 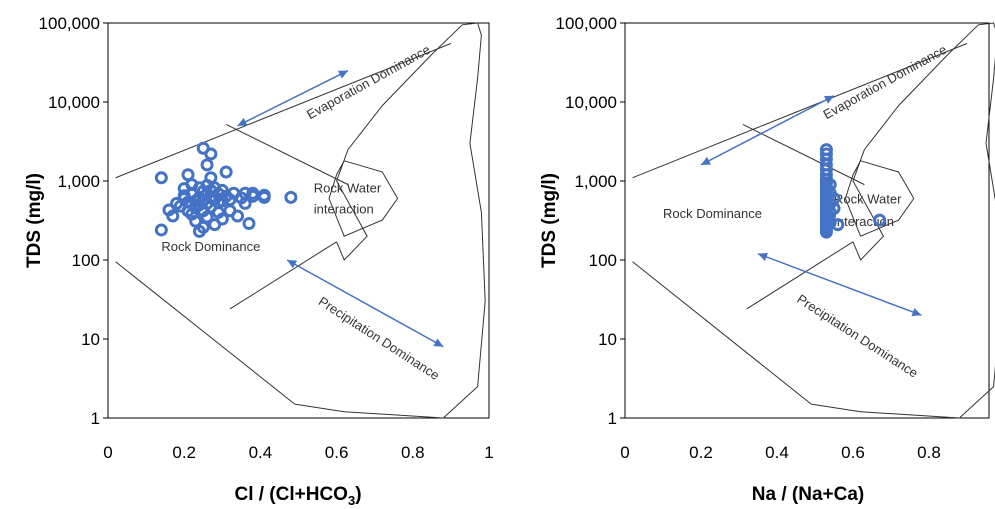 I want to click on x-axis-title: Na / (Na+Ca), so click(x=808, y=494).